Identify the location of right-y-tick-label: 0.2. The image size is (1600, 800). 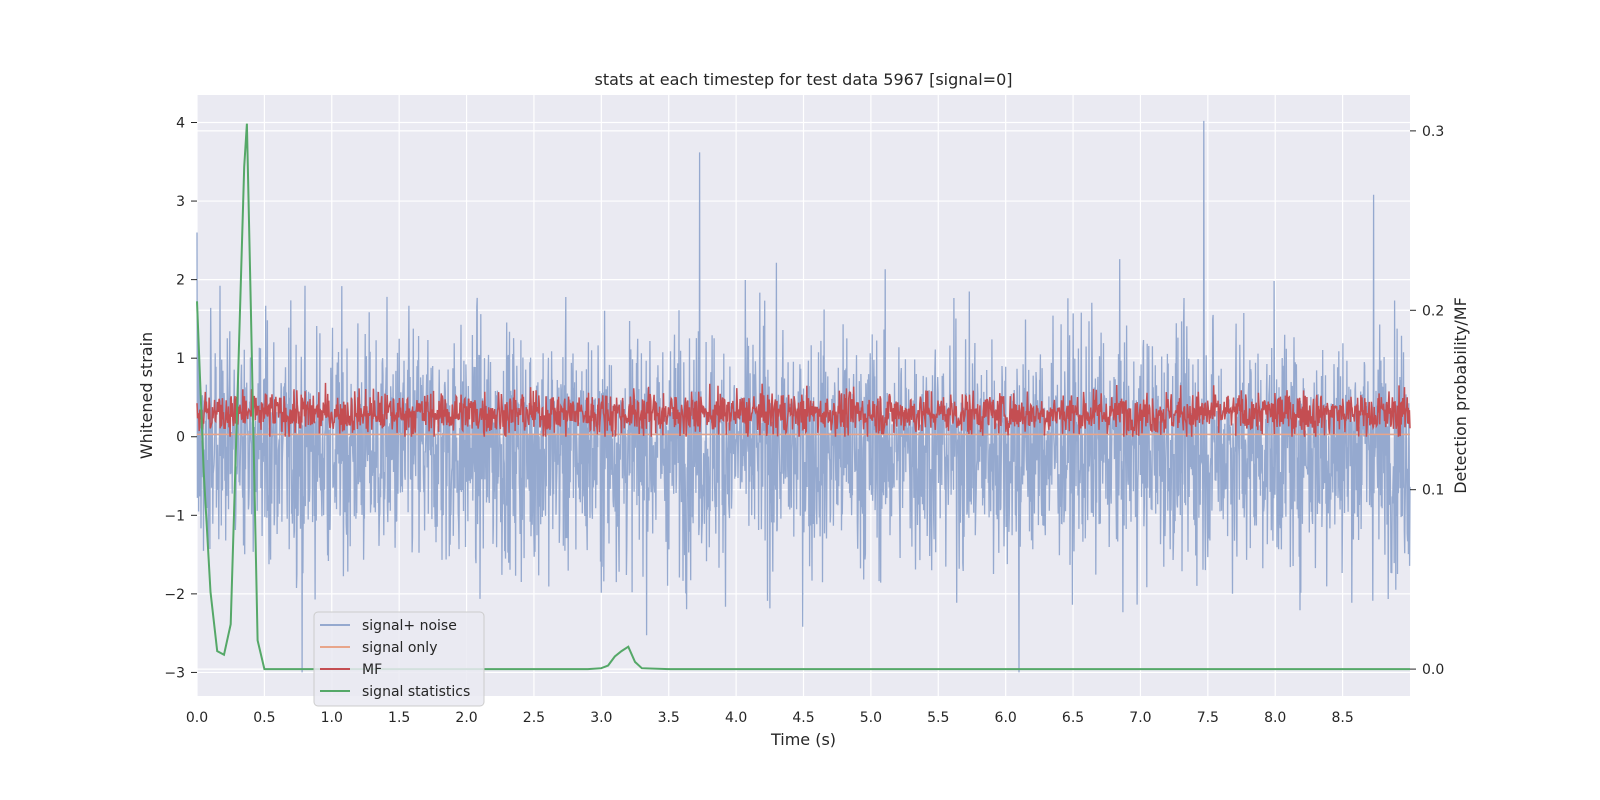
(1433, 311).